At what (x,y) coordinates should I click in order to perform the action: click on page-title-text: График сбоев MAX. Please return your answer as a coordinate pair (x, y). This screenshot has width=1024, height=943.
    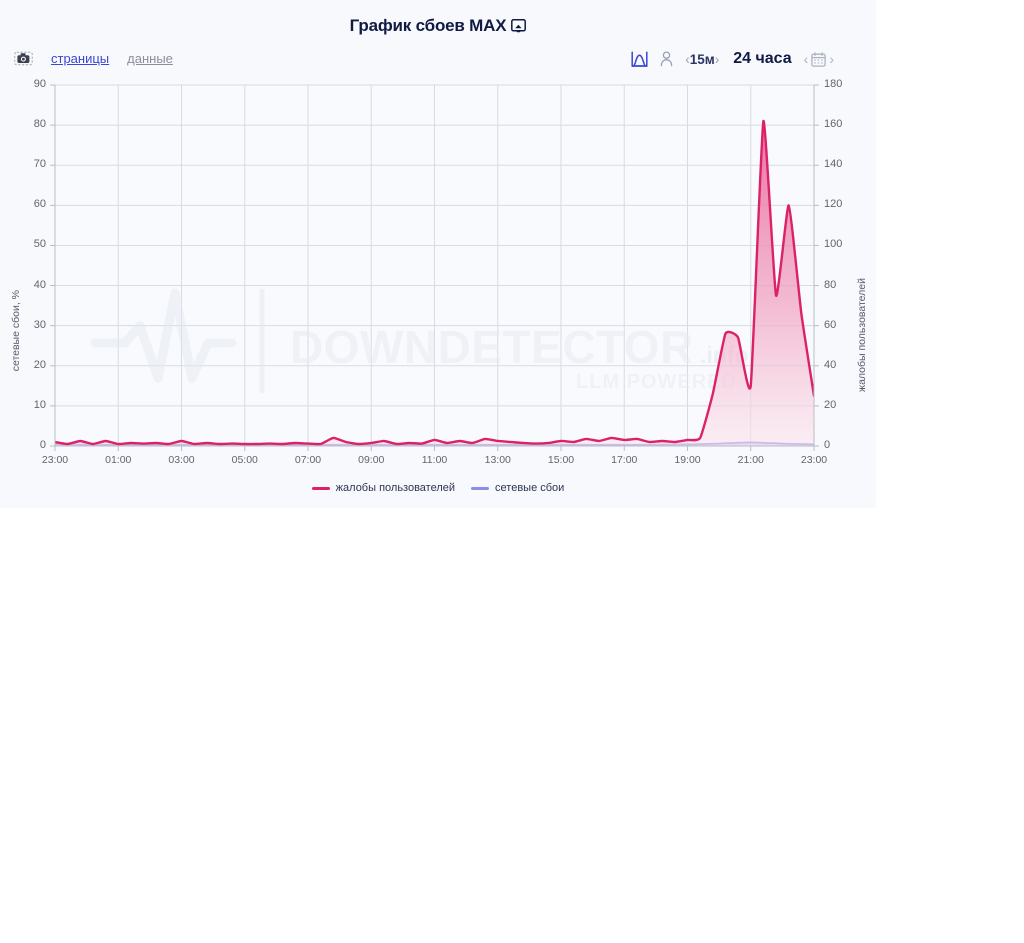
    Looking at the image, I should click on (428, 25).